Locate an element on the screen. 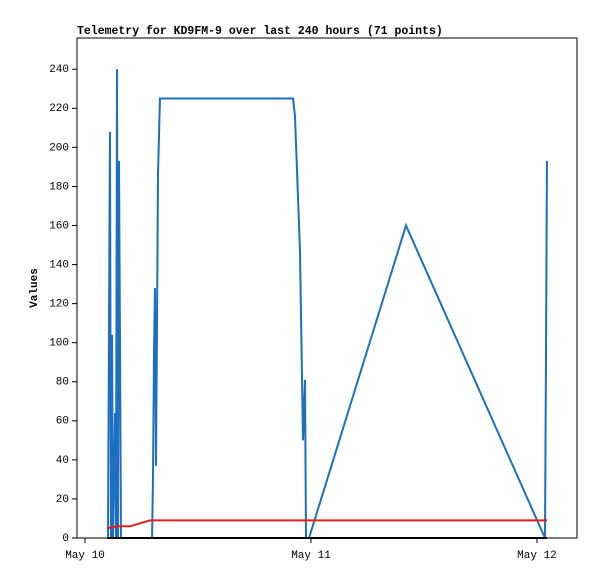 This screenshot has height=579, width=597. y-axis-label: Values is located at coordinates (35, 288).